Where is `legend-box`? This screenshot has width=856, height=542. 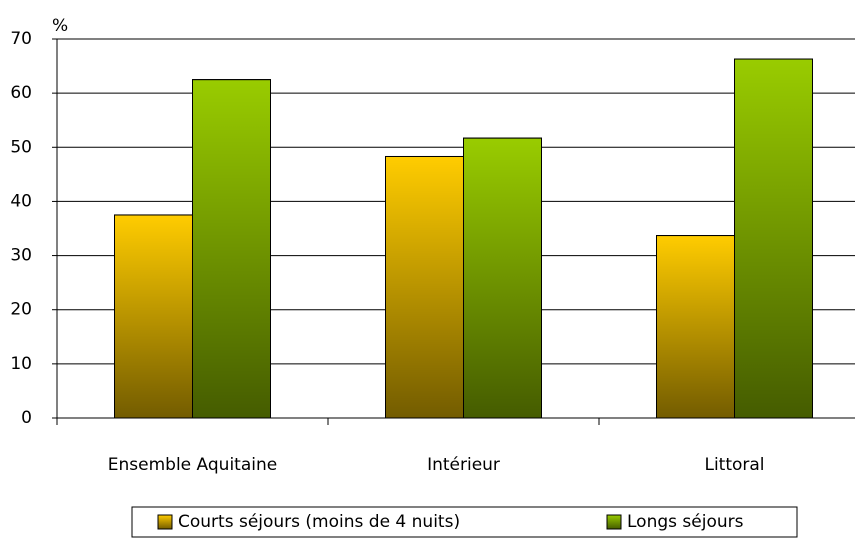 legend-box is located at coordinates (464, 522).